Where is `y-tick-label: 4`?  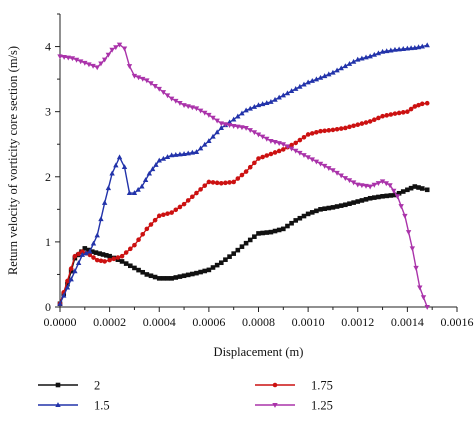
y-tick-label: 4 is located at coordinates (48, 47).